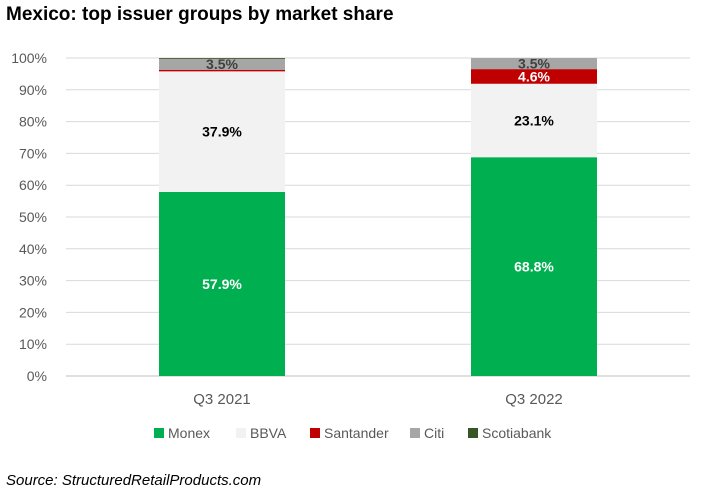 The height and width of the screenshot is (494, 725). I want to click on legend-swatch-monex, so click(159, 433).